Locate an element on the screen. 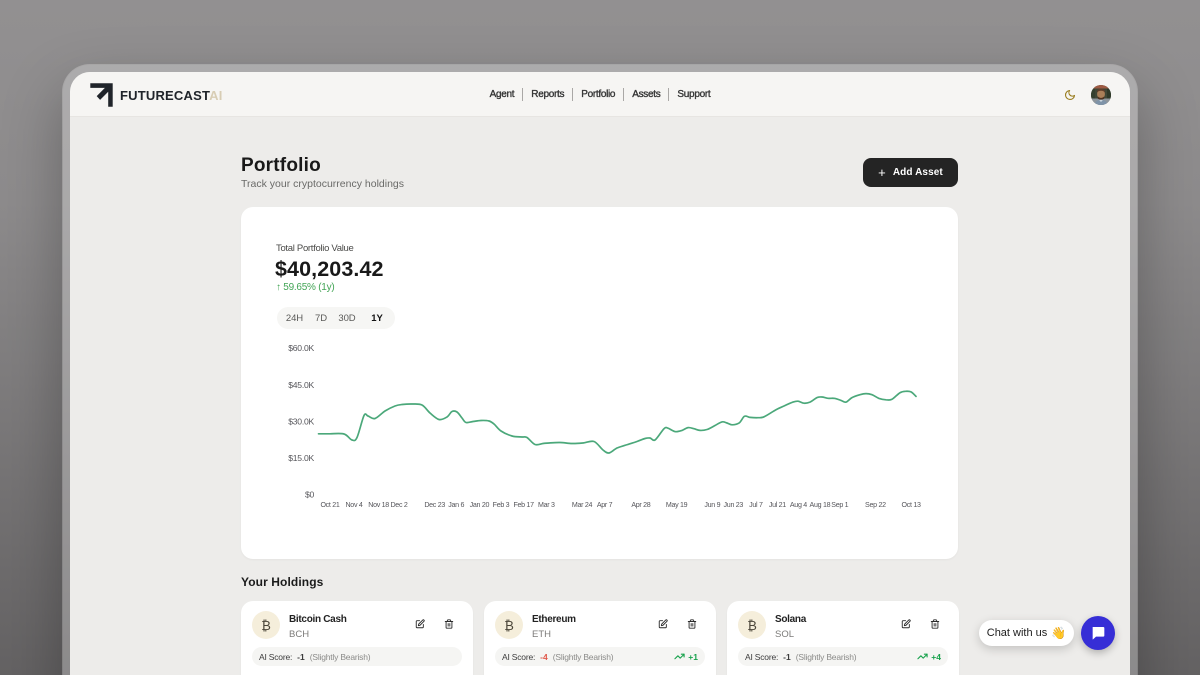 The width and height of the screenshot is (1200, 675). svg-text: Mar 24 is located at coordinates (582, 505).